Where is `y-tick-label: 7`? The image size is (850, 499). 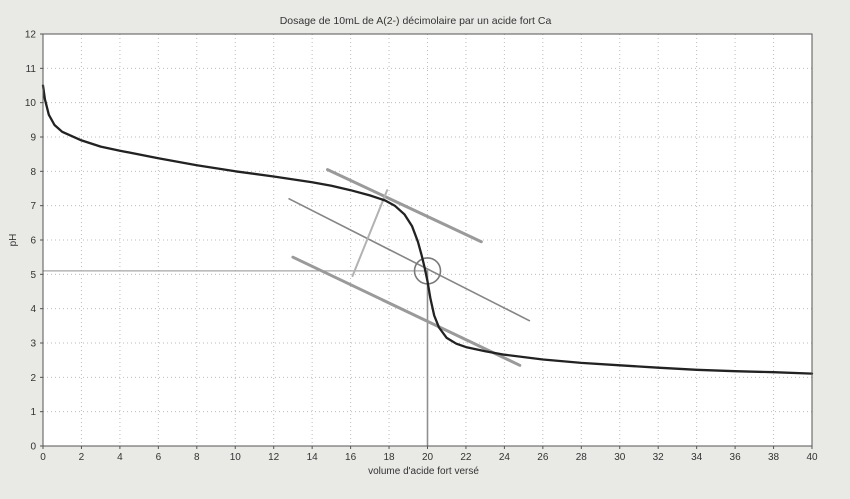
y-tick-label: 7 is located at coordinates (33, 206).